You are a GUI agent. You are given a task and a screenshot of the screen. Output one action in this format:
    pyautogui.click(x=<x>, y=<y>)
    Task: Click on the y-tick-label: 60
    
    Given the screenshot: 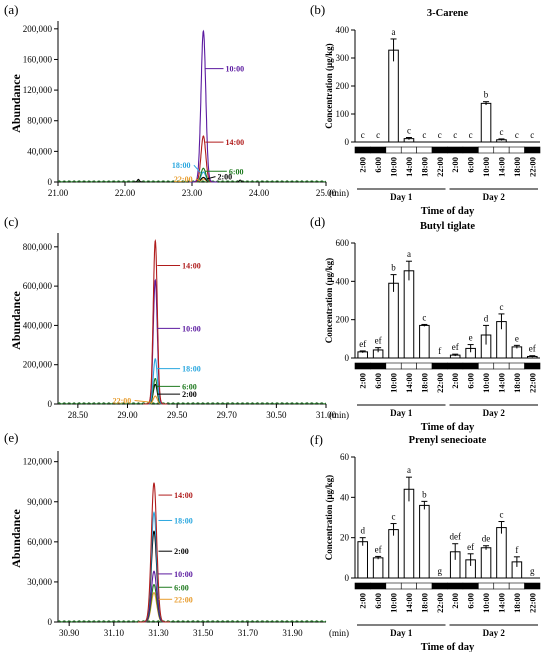 What is the action you would take?
    pyautogui.click(x=345, y=457)
    